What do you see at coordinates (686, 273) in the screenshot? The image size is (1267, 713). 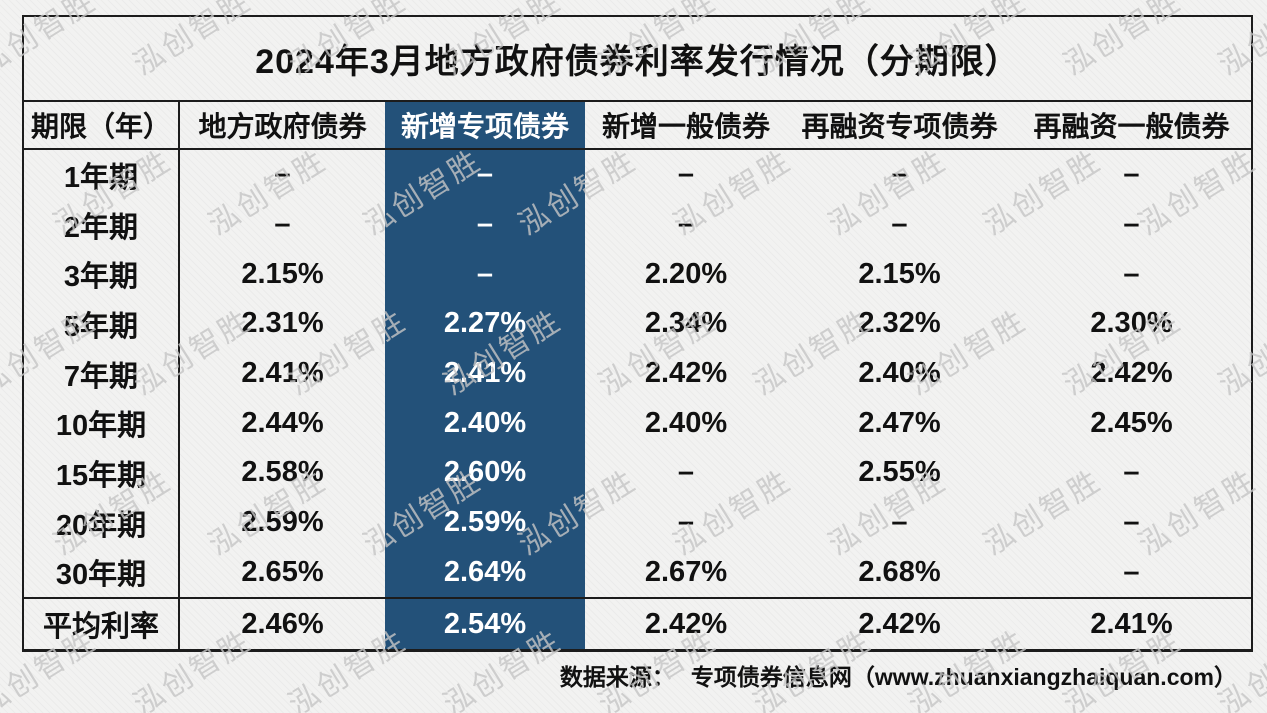 I see `rate-cell: 2.20%` at bounding box center [686, 273].